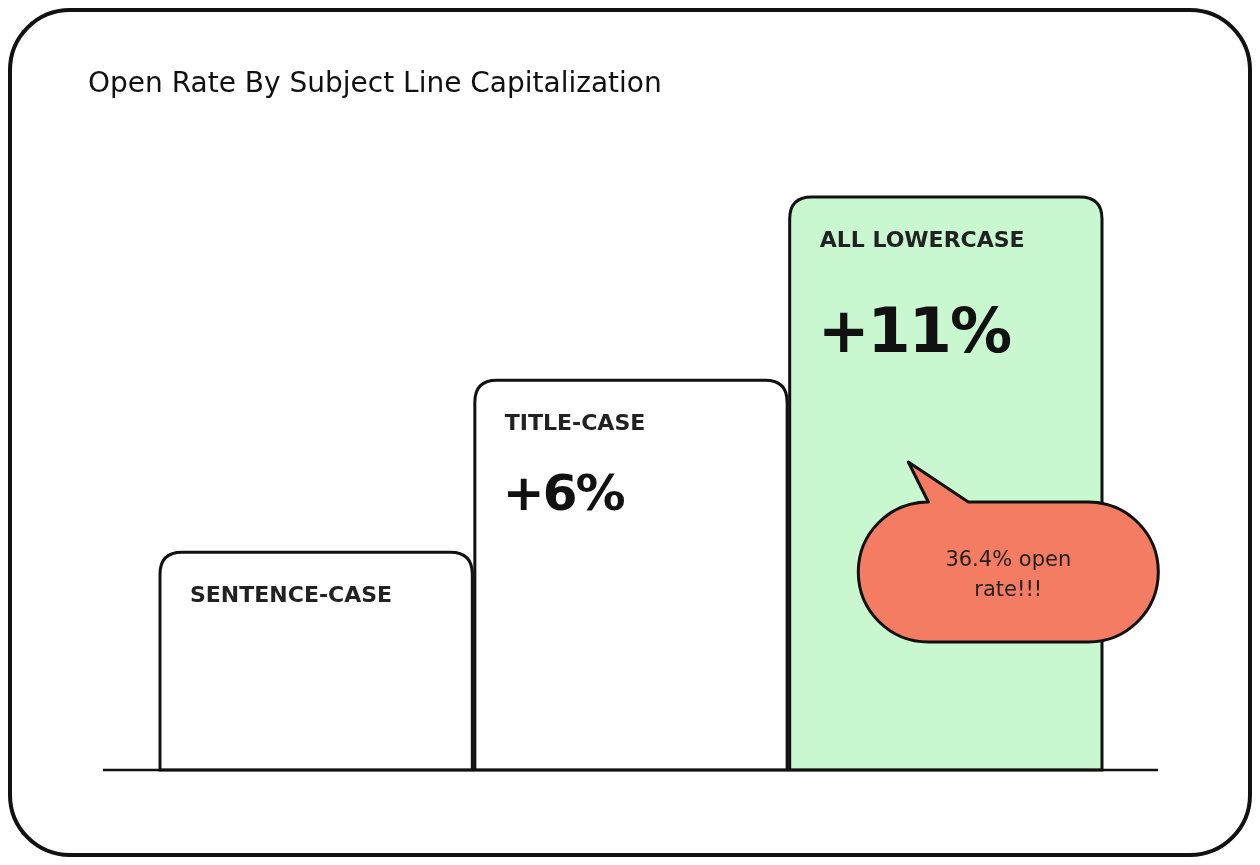  What do you see at coordinates (291, 595) in the screenshot?
I see `x-tick-label: SENTENCE-CASE` at bounding box center [291, 595].